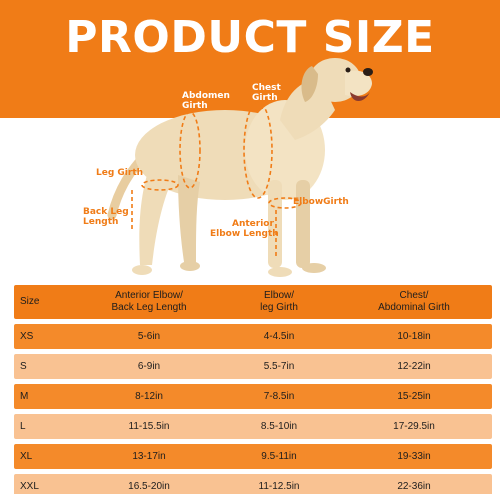 The width and height of the screenshot is (500, 494). I want to click on cell-elbow: 4-4.5in, so click(279, 336).